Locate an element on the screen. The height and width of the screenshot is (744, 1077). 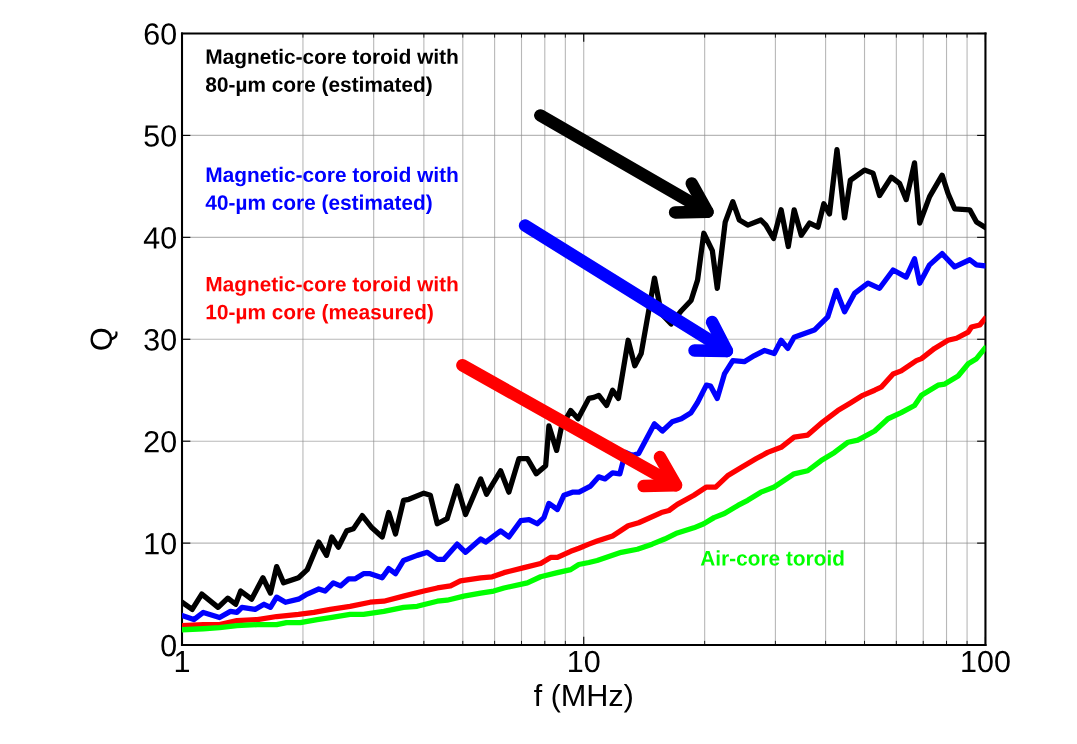
y-tick-label: 20 is located at coordinates (160, 441).